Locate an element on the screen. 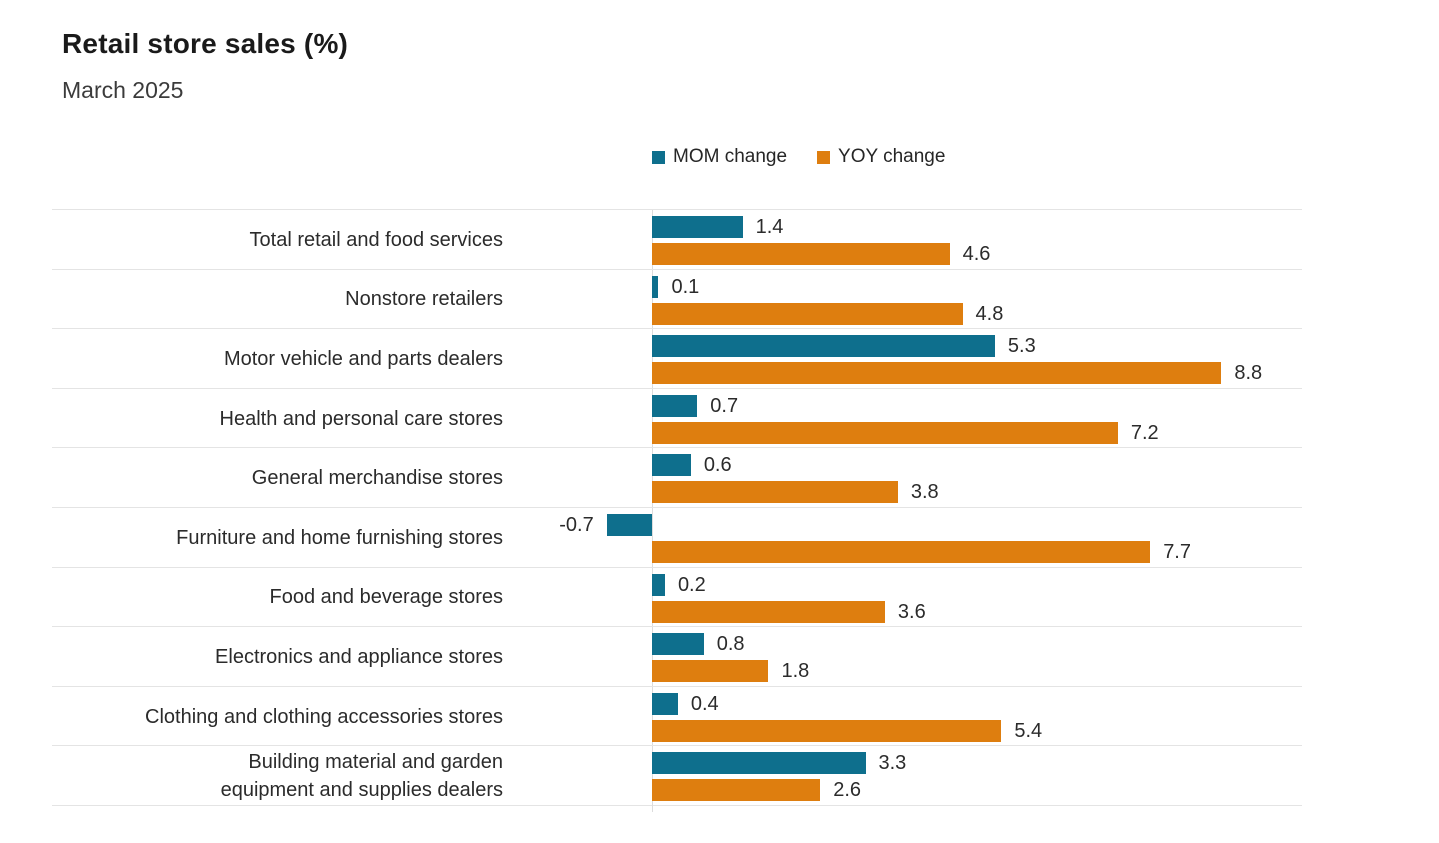 Image resolution: width=1439 pixels, height=843 pixels. yoy-value-label: 7.2 is located at coordinates (1144, 432).